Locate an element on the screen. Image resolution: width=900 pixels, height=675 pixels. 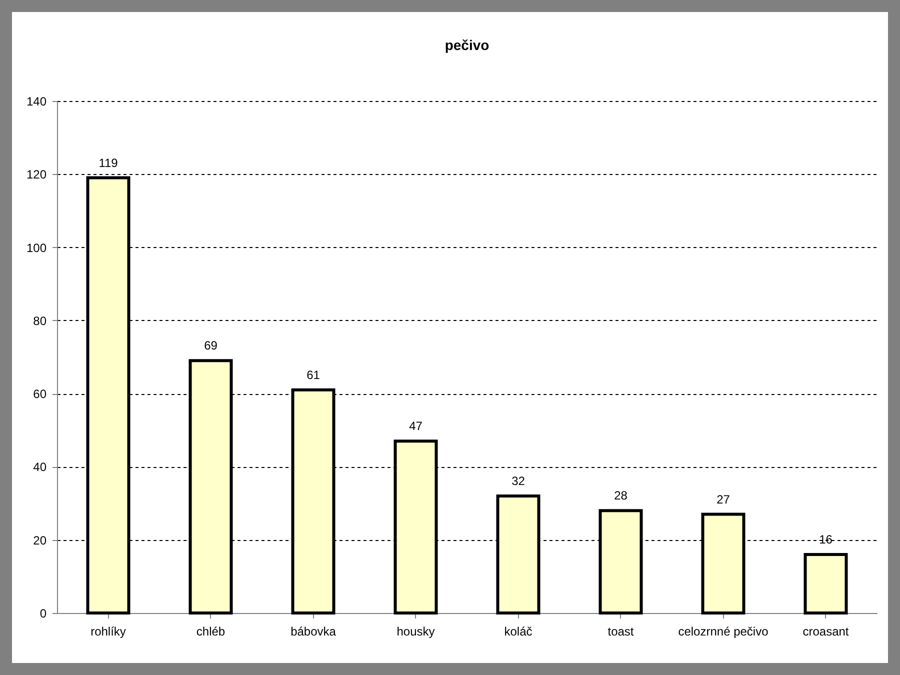
chart-title: pečivo is located at coordinates (467, 45).